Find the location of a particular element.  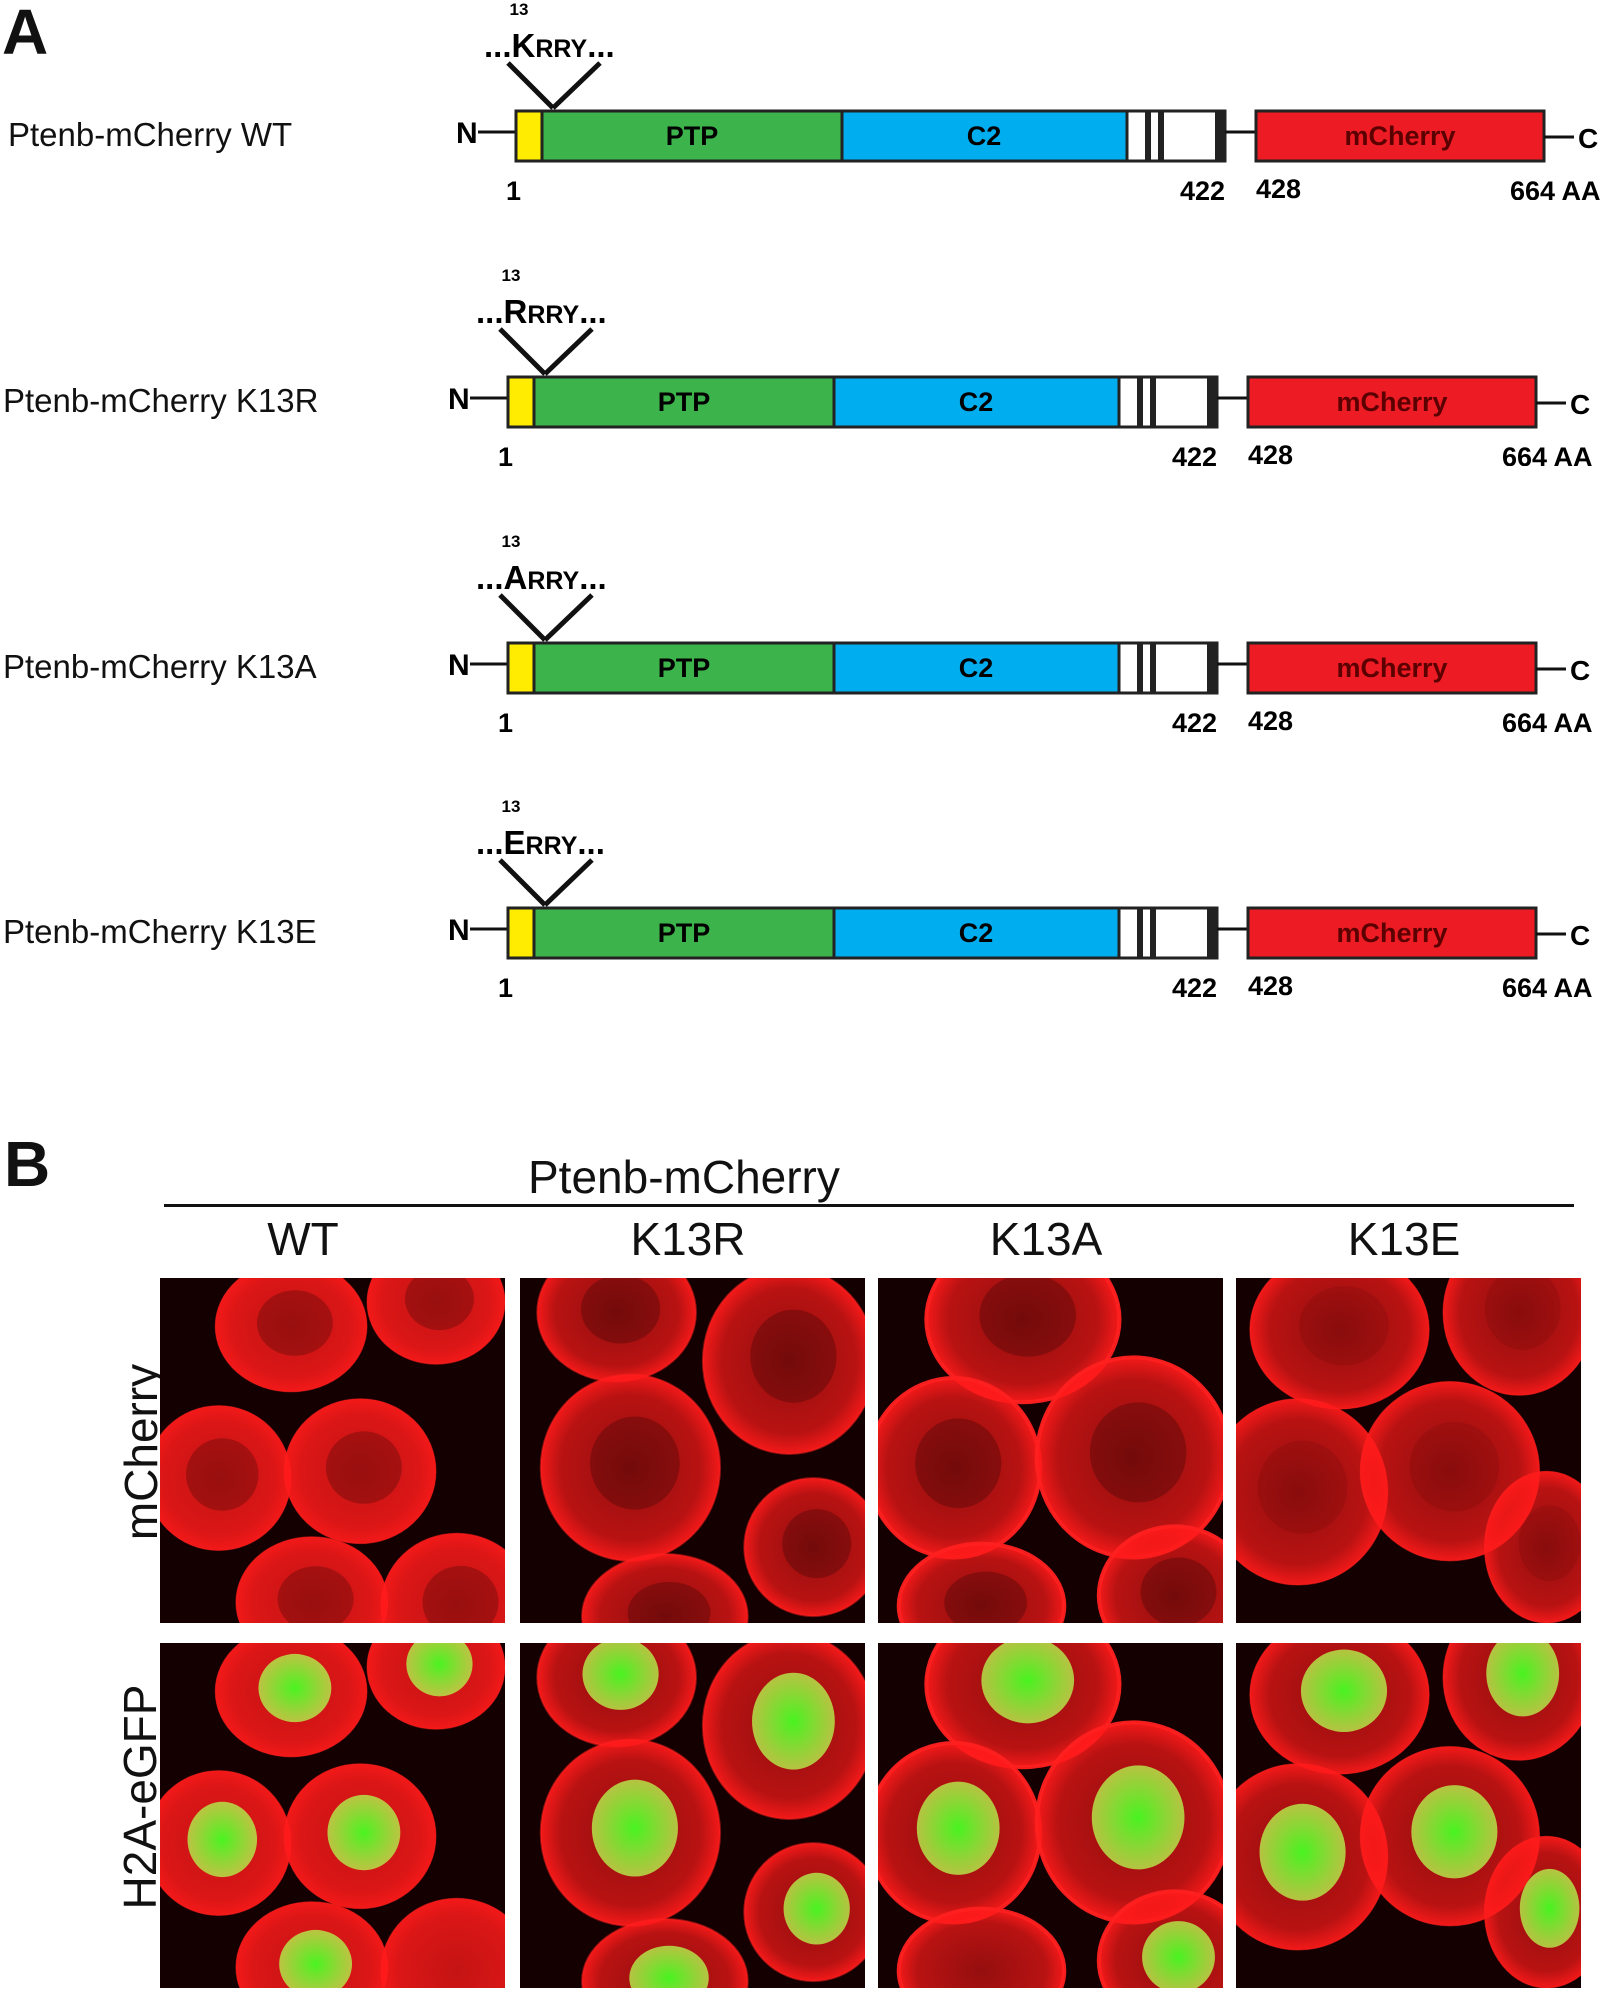

panel-a-letter: A is located at coordinates (25, 34).